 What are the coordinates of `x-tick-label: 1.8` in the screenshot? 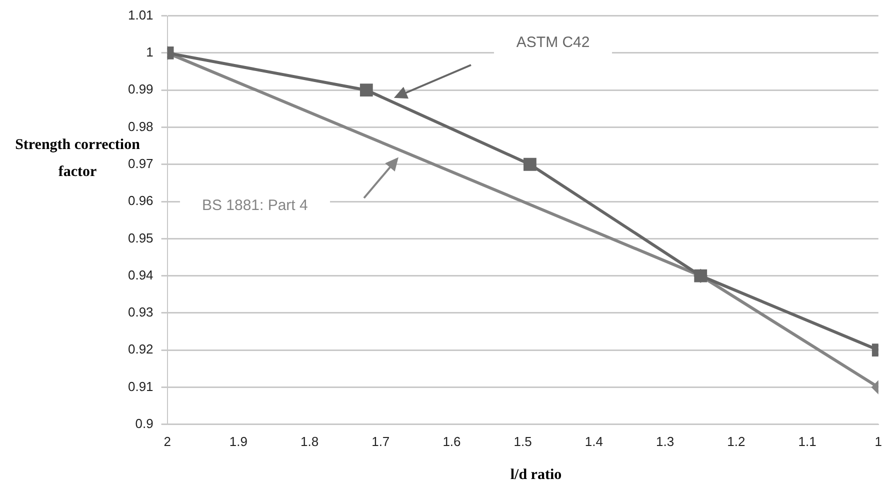 It's located at (309, 441).